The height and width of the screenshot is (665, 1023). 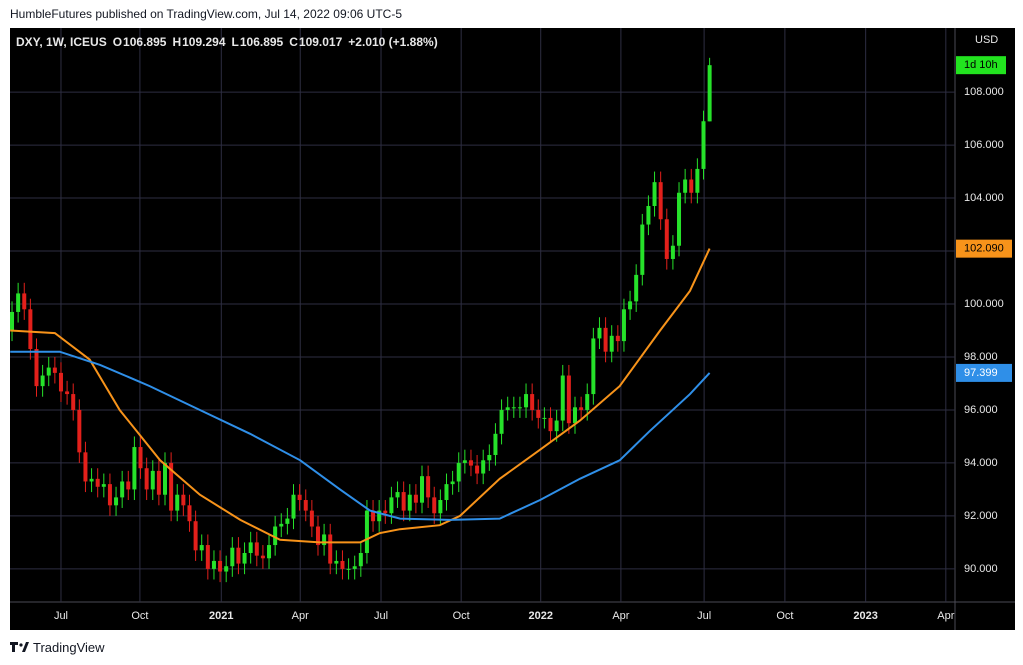 I want to click on price-tag-label: 102.090, so click(x=984, y=249).